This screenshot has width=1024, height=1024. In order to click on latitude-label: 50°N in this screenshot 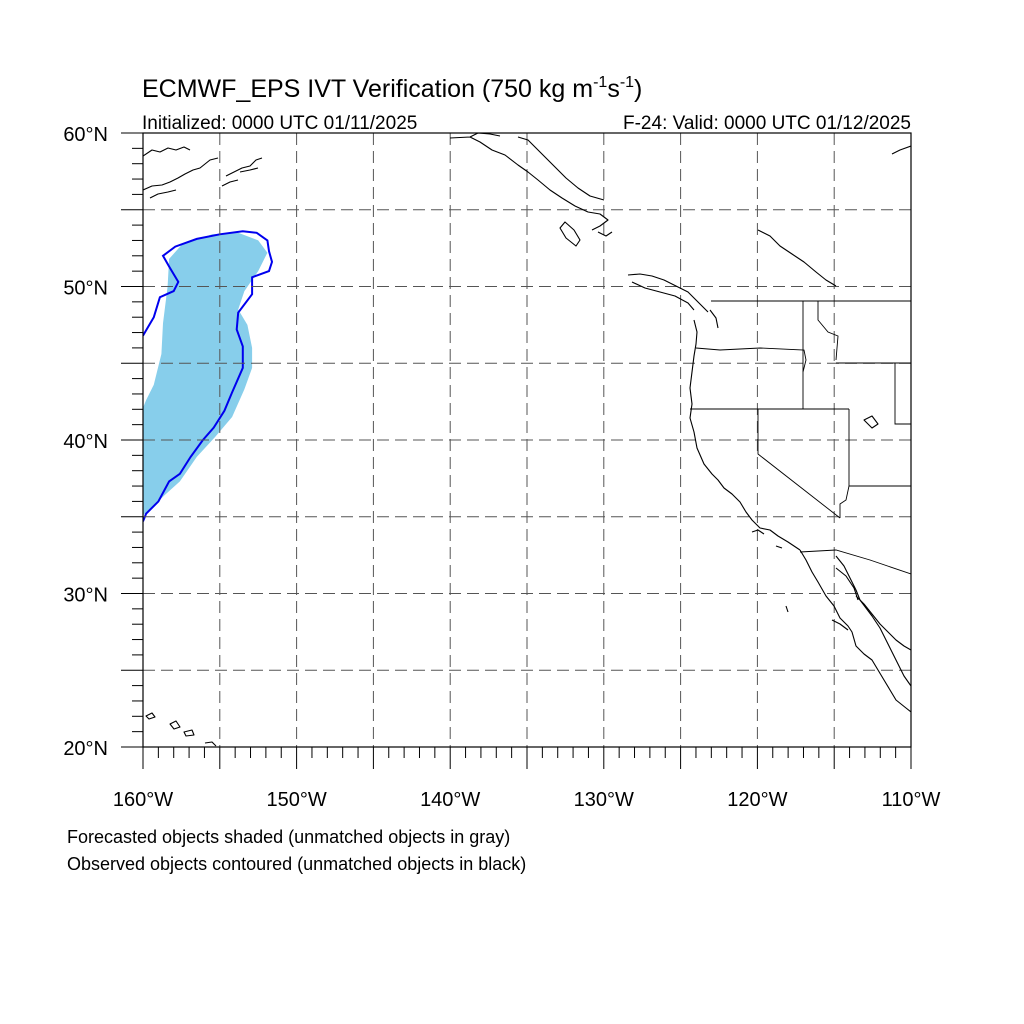, I will do `click(85, 289)`.